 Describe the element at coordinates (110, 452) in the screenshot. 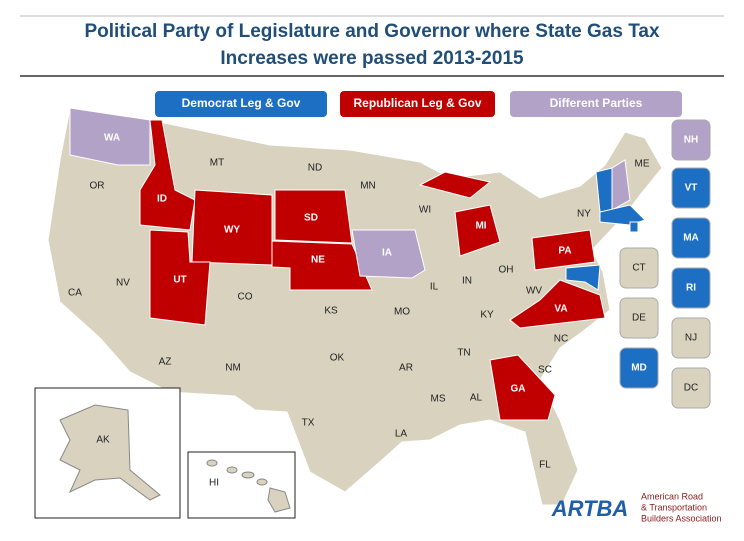

I see `alaska-shape` at that location.